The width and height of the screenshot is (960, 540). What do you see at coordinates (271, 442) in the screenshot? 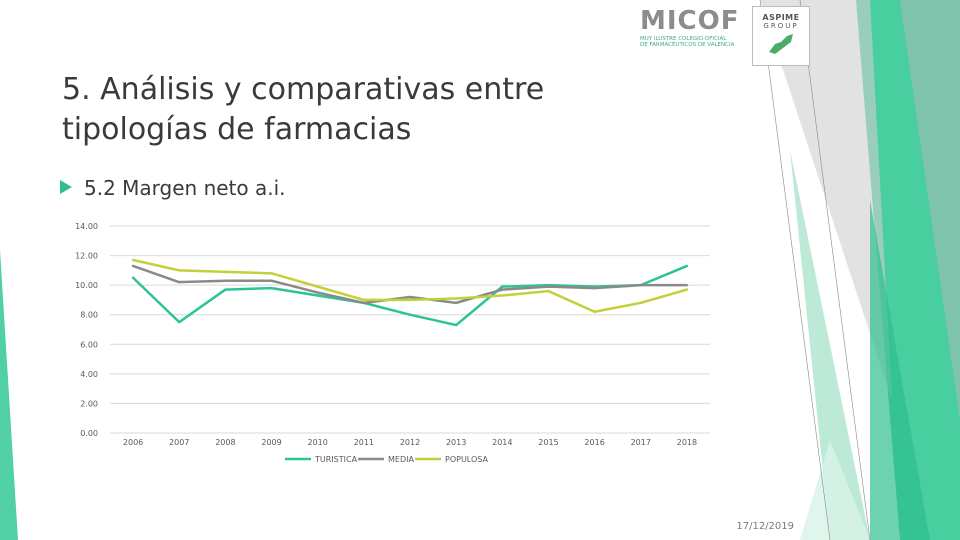
I see `x-tick-label: 2009` at bounding box center [271, 442].